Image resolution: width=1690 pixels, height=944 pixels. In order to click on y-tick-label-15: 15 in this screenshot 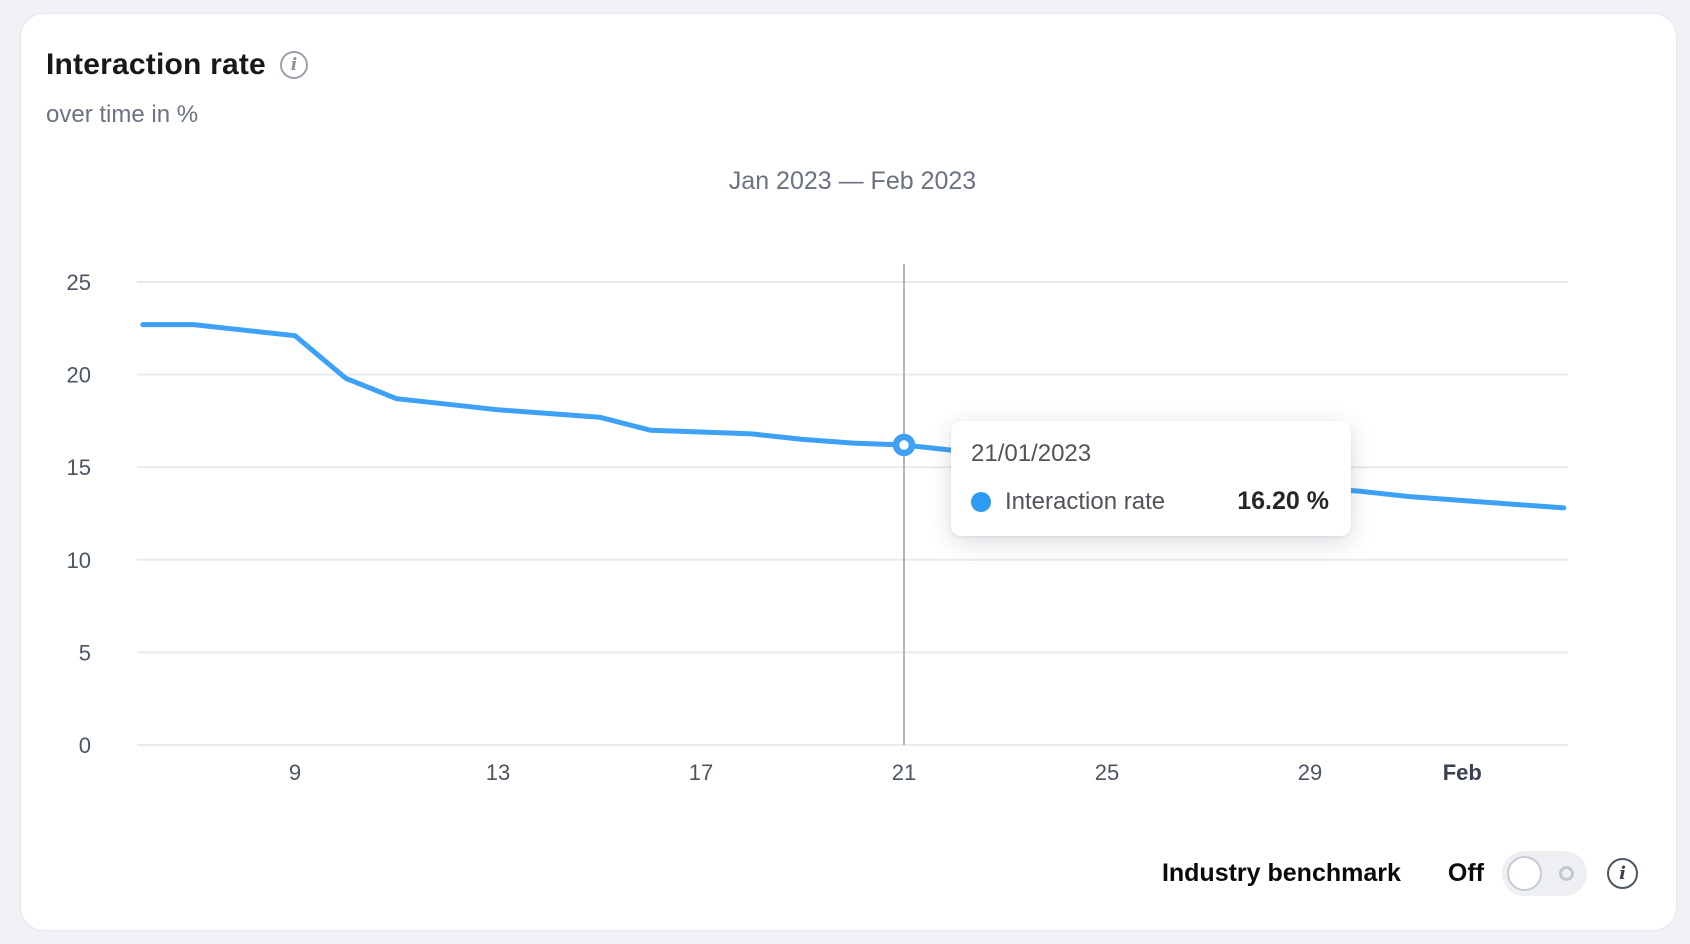, I will do `click(79, 467)`.